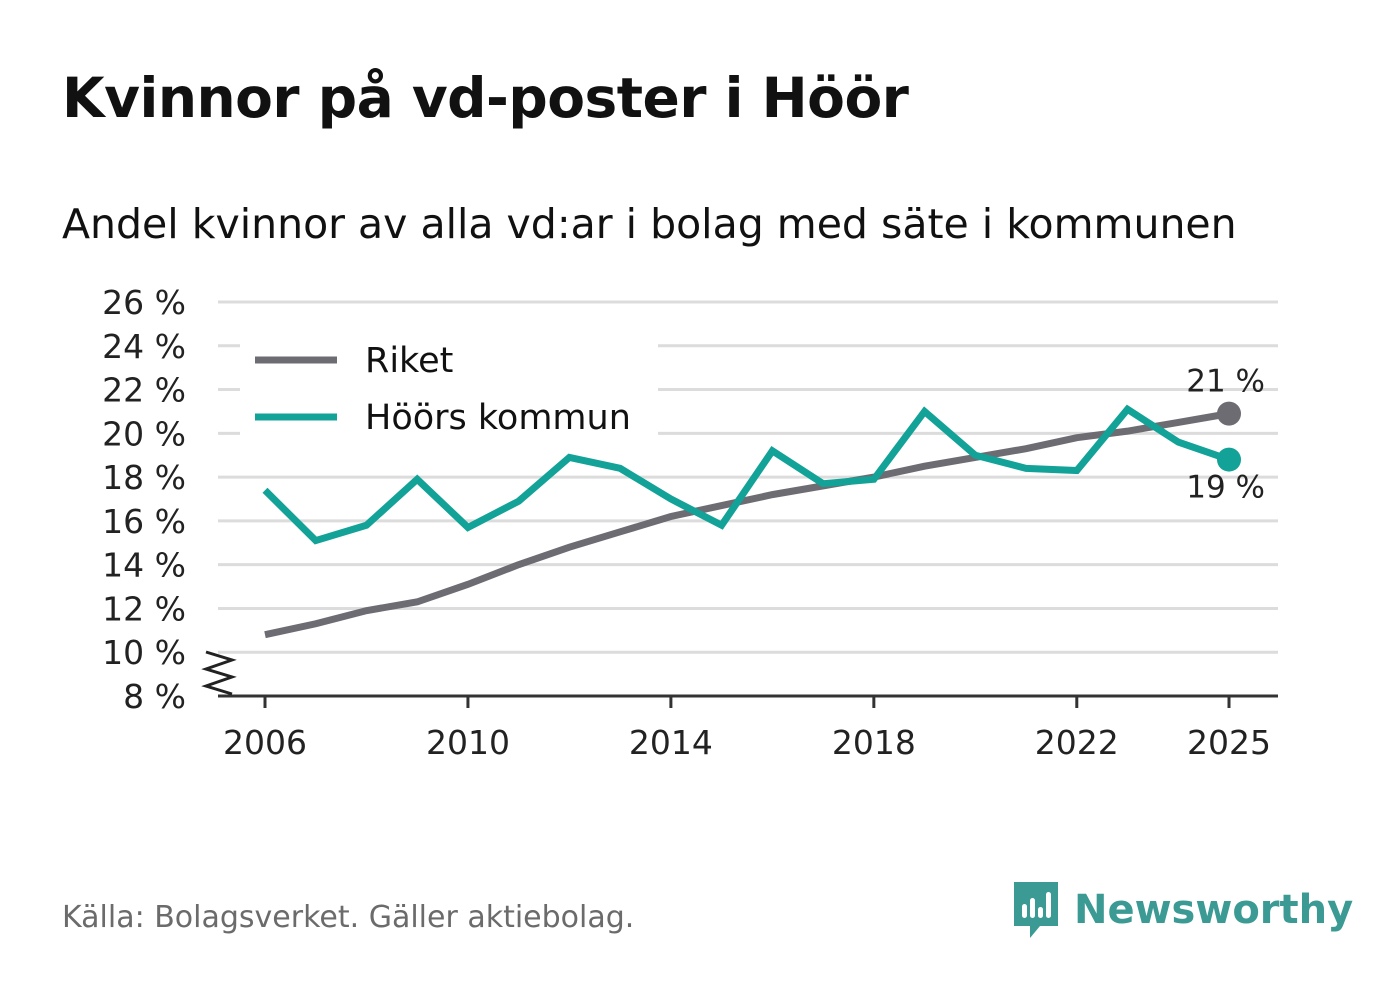 This screenshot has width=1382, height=999. What do you see at coordinates (348, 917) in the screenshot?
I see `source-note: Källa: Bolagsverket. Gäller aktiebolag.` at bounding box center [348, 917].